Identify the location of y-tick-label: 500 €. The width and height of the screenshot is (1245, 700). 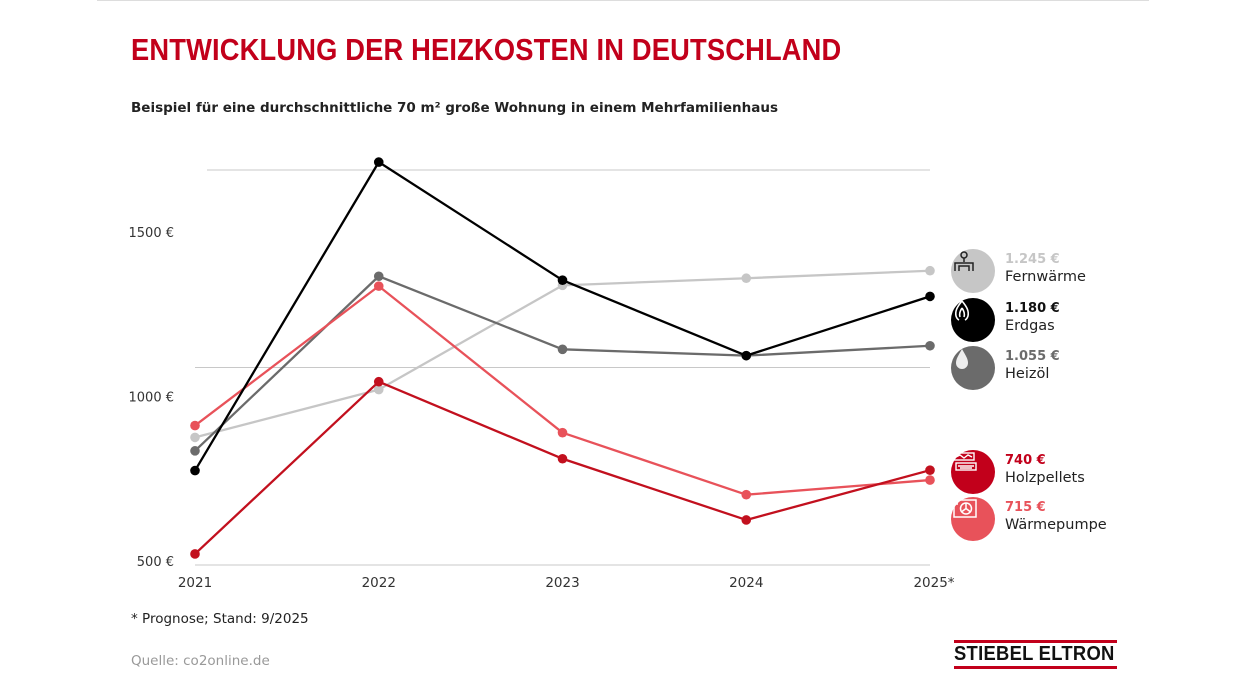
(155, 562).